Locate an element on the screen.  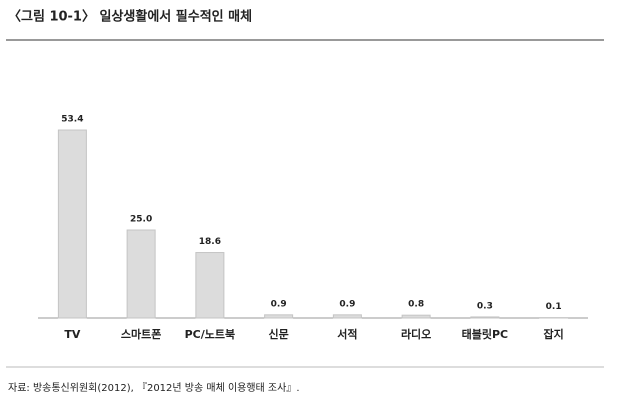
value-label: 0.1 is located at coordinates (554, 307).